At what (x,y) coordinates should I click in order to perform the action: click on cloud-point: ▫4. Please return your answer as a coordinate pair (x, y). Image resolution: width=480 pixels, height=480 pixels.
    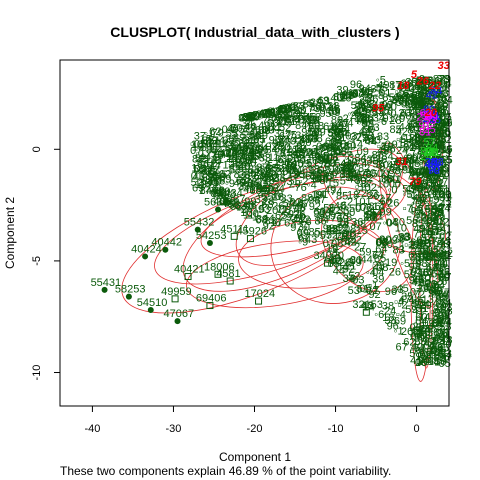
    Looking at the image, I should click on (434, 362).